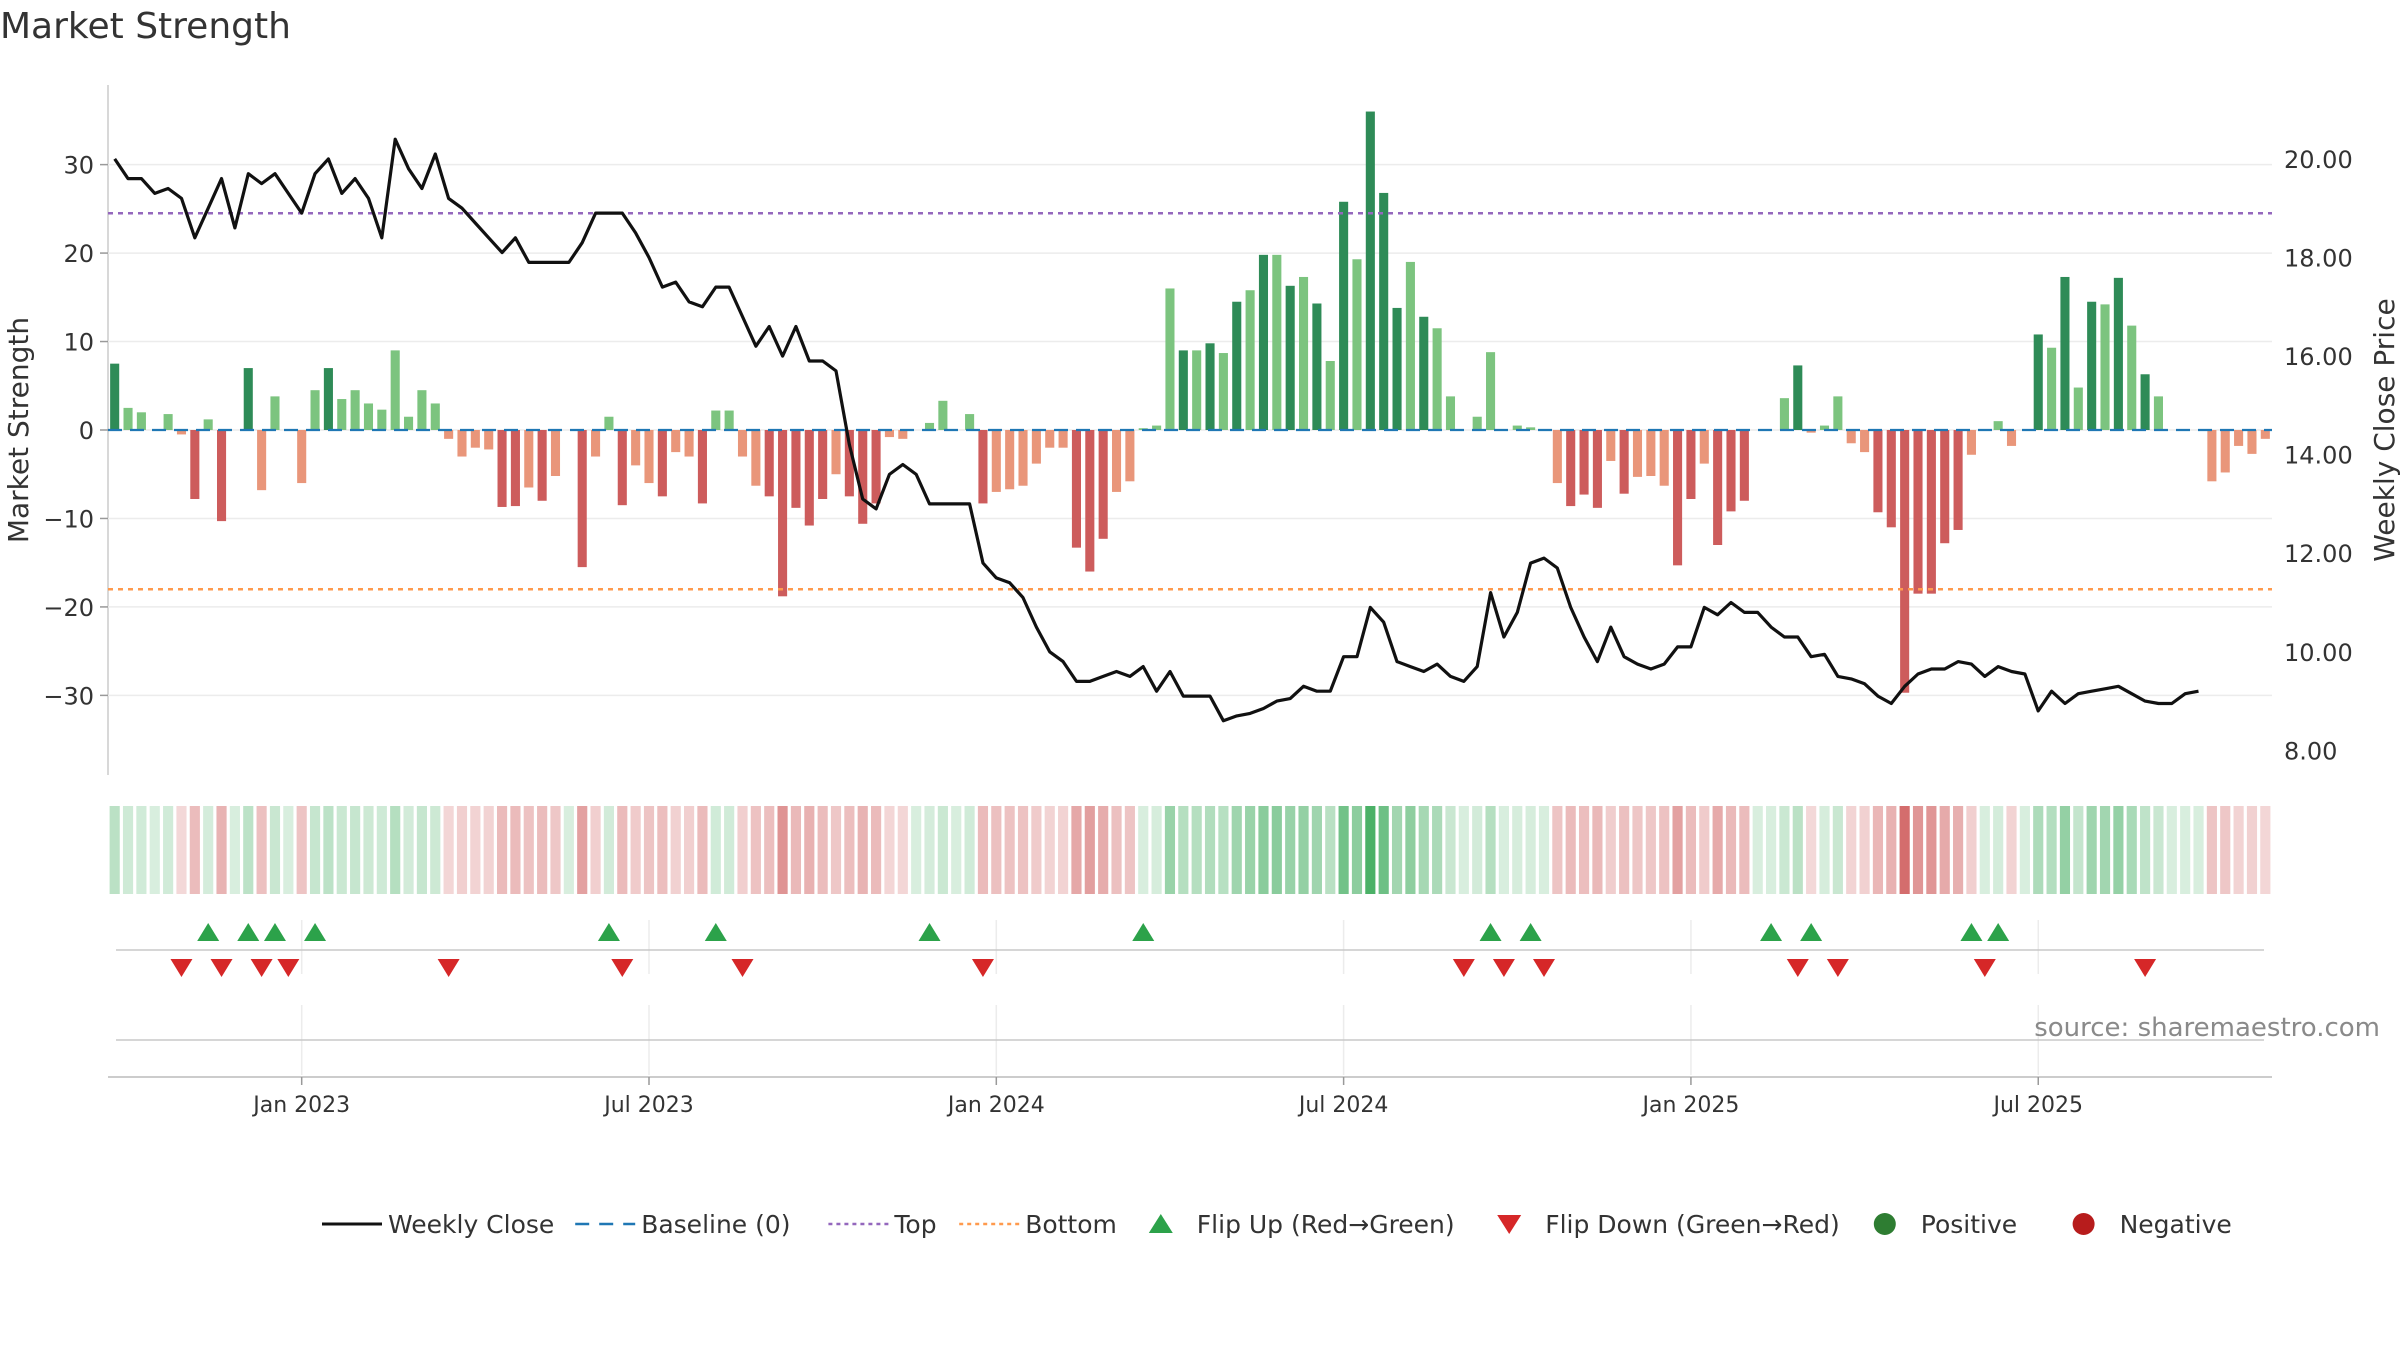  Describe the element at coordinates (78, 166) in the screenshot. I see `left-tick-label: 30` at that location.